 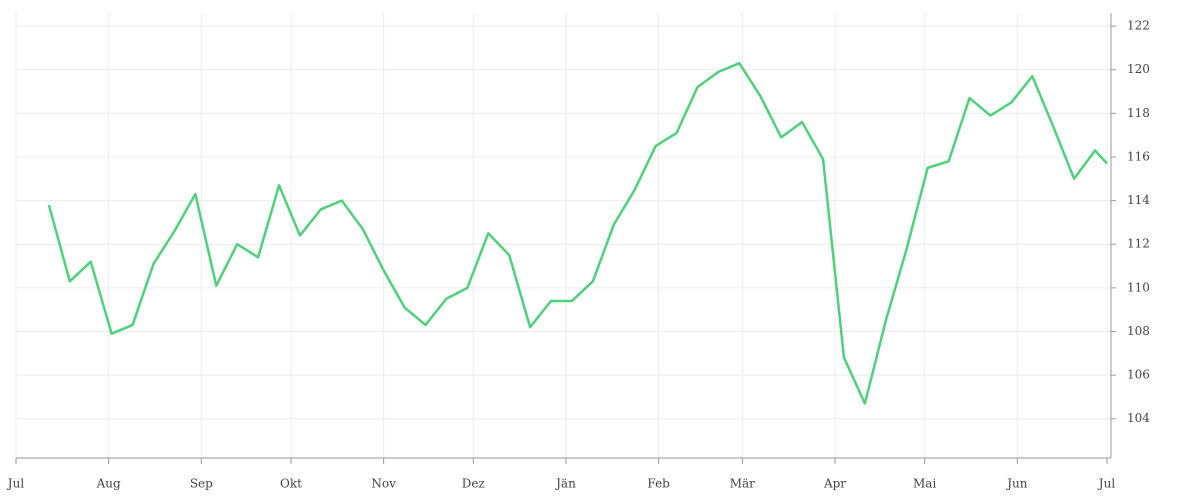 What do you see at coordinates (565, 484) in the screenshot?
I see `x-tick-label: Jän` at bounding box center [565, 484].